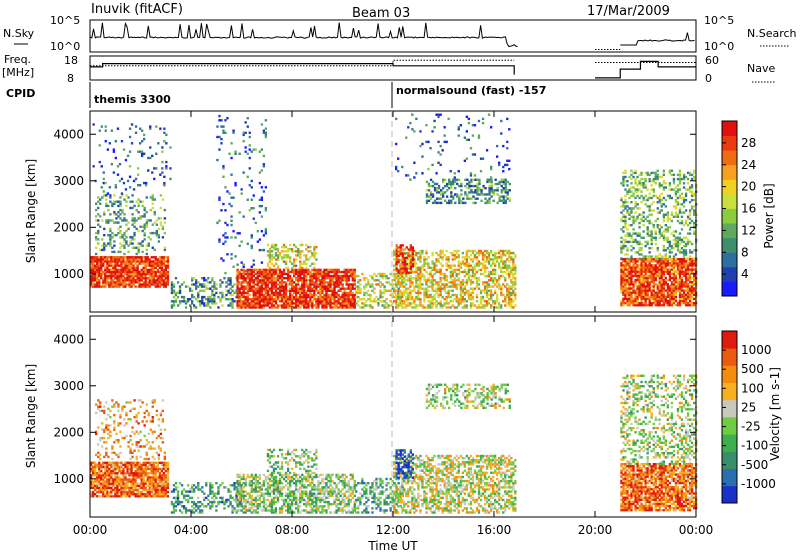 This screenshot has height=554, width=800. Describe the element at coordinates (708, 78) in the screenshot. I see `nave-right-tick-bottom: 0` at that location.